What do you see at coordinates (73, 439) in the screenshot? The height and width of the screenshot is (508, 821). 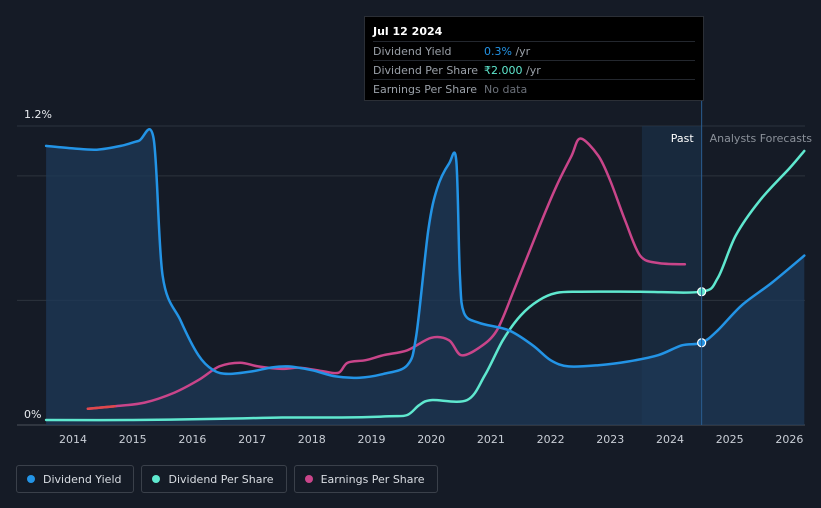 I see `x-tick-label: 2014` at bounding box center [73, 439].